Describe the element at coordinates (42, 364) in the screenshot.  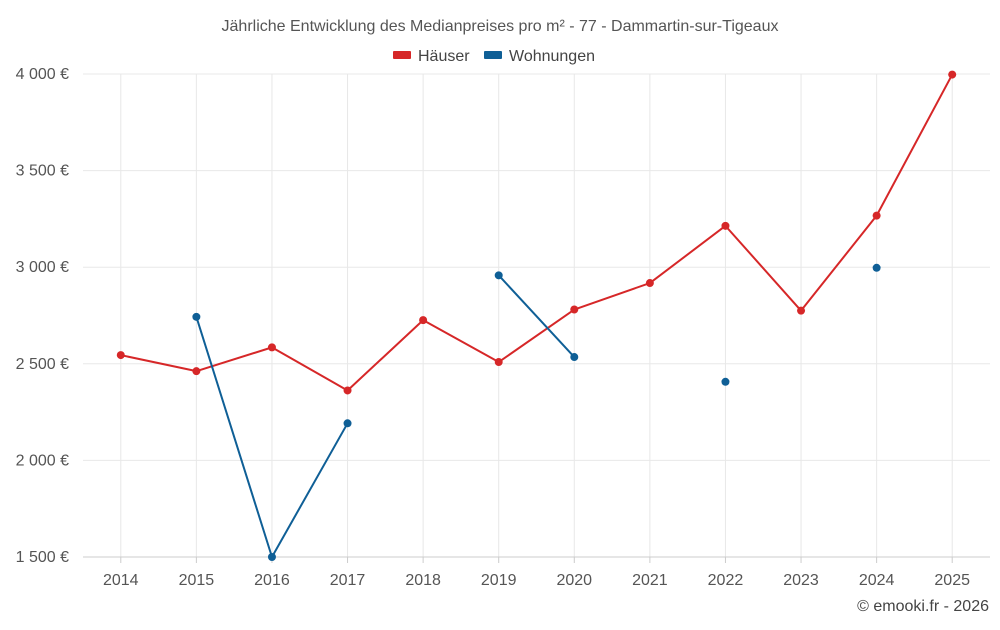
I see `y-tick-label: 2 500 €` at that location.